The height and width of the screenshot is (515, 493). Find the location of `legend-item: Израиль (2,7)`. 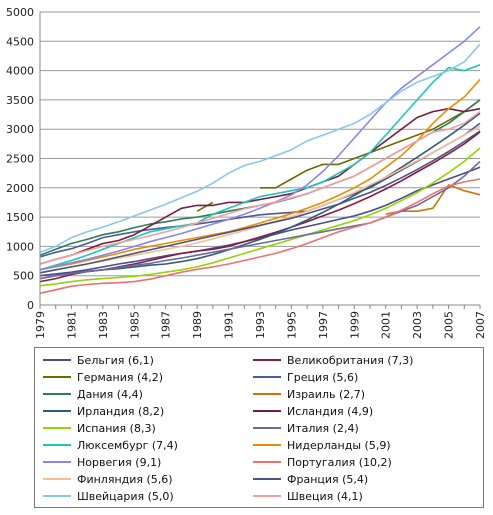

legend-item: Израиль (2,7) is located at coordinates (309, 394).